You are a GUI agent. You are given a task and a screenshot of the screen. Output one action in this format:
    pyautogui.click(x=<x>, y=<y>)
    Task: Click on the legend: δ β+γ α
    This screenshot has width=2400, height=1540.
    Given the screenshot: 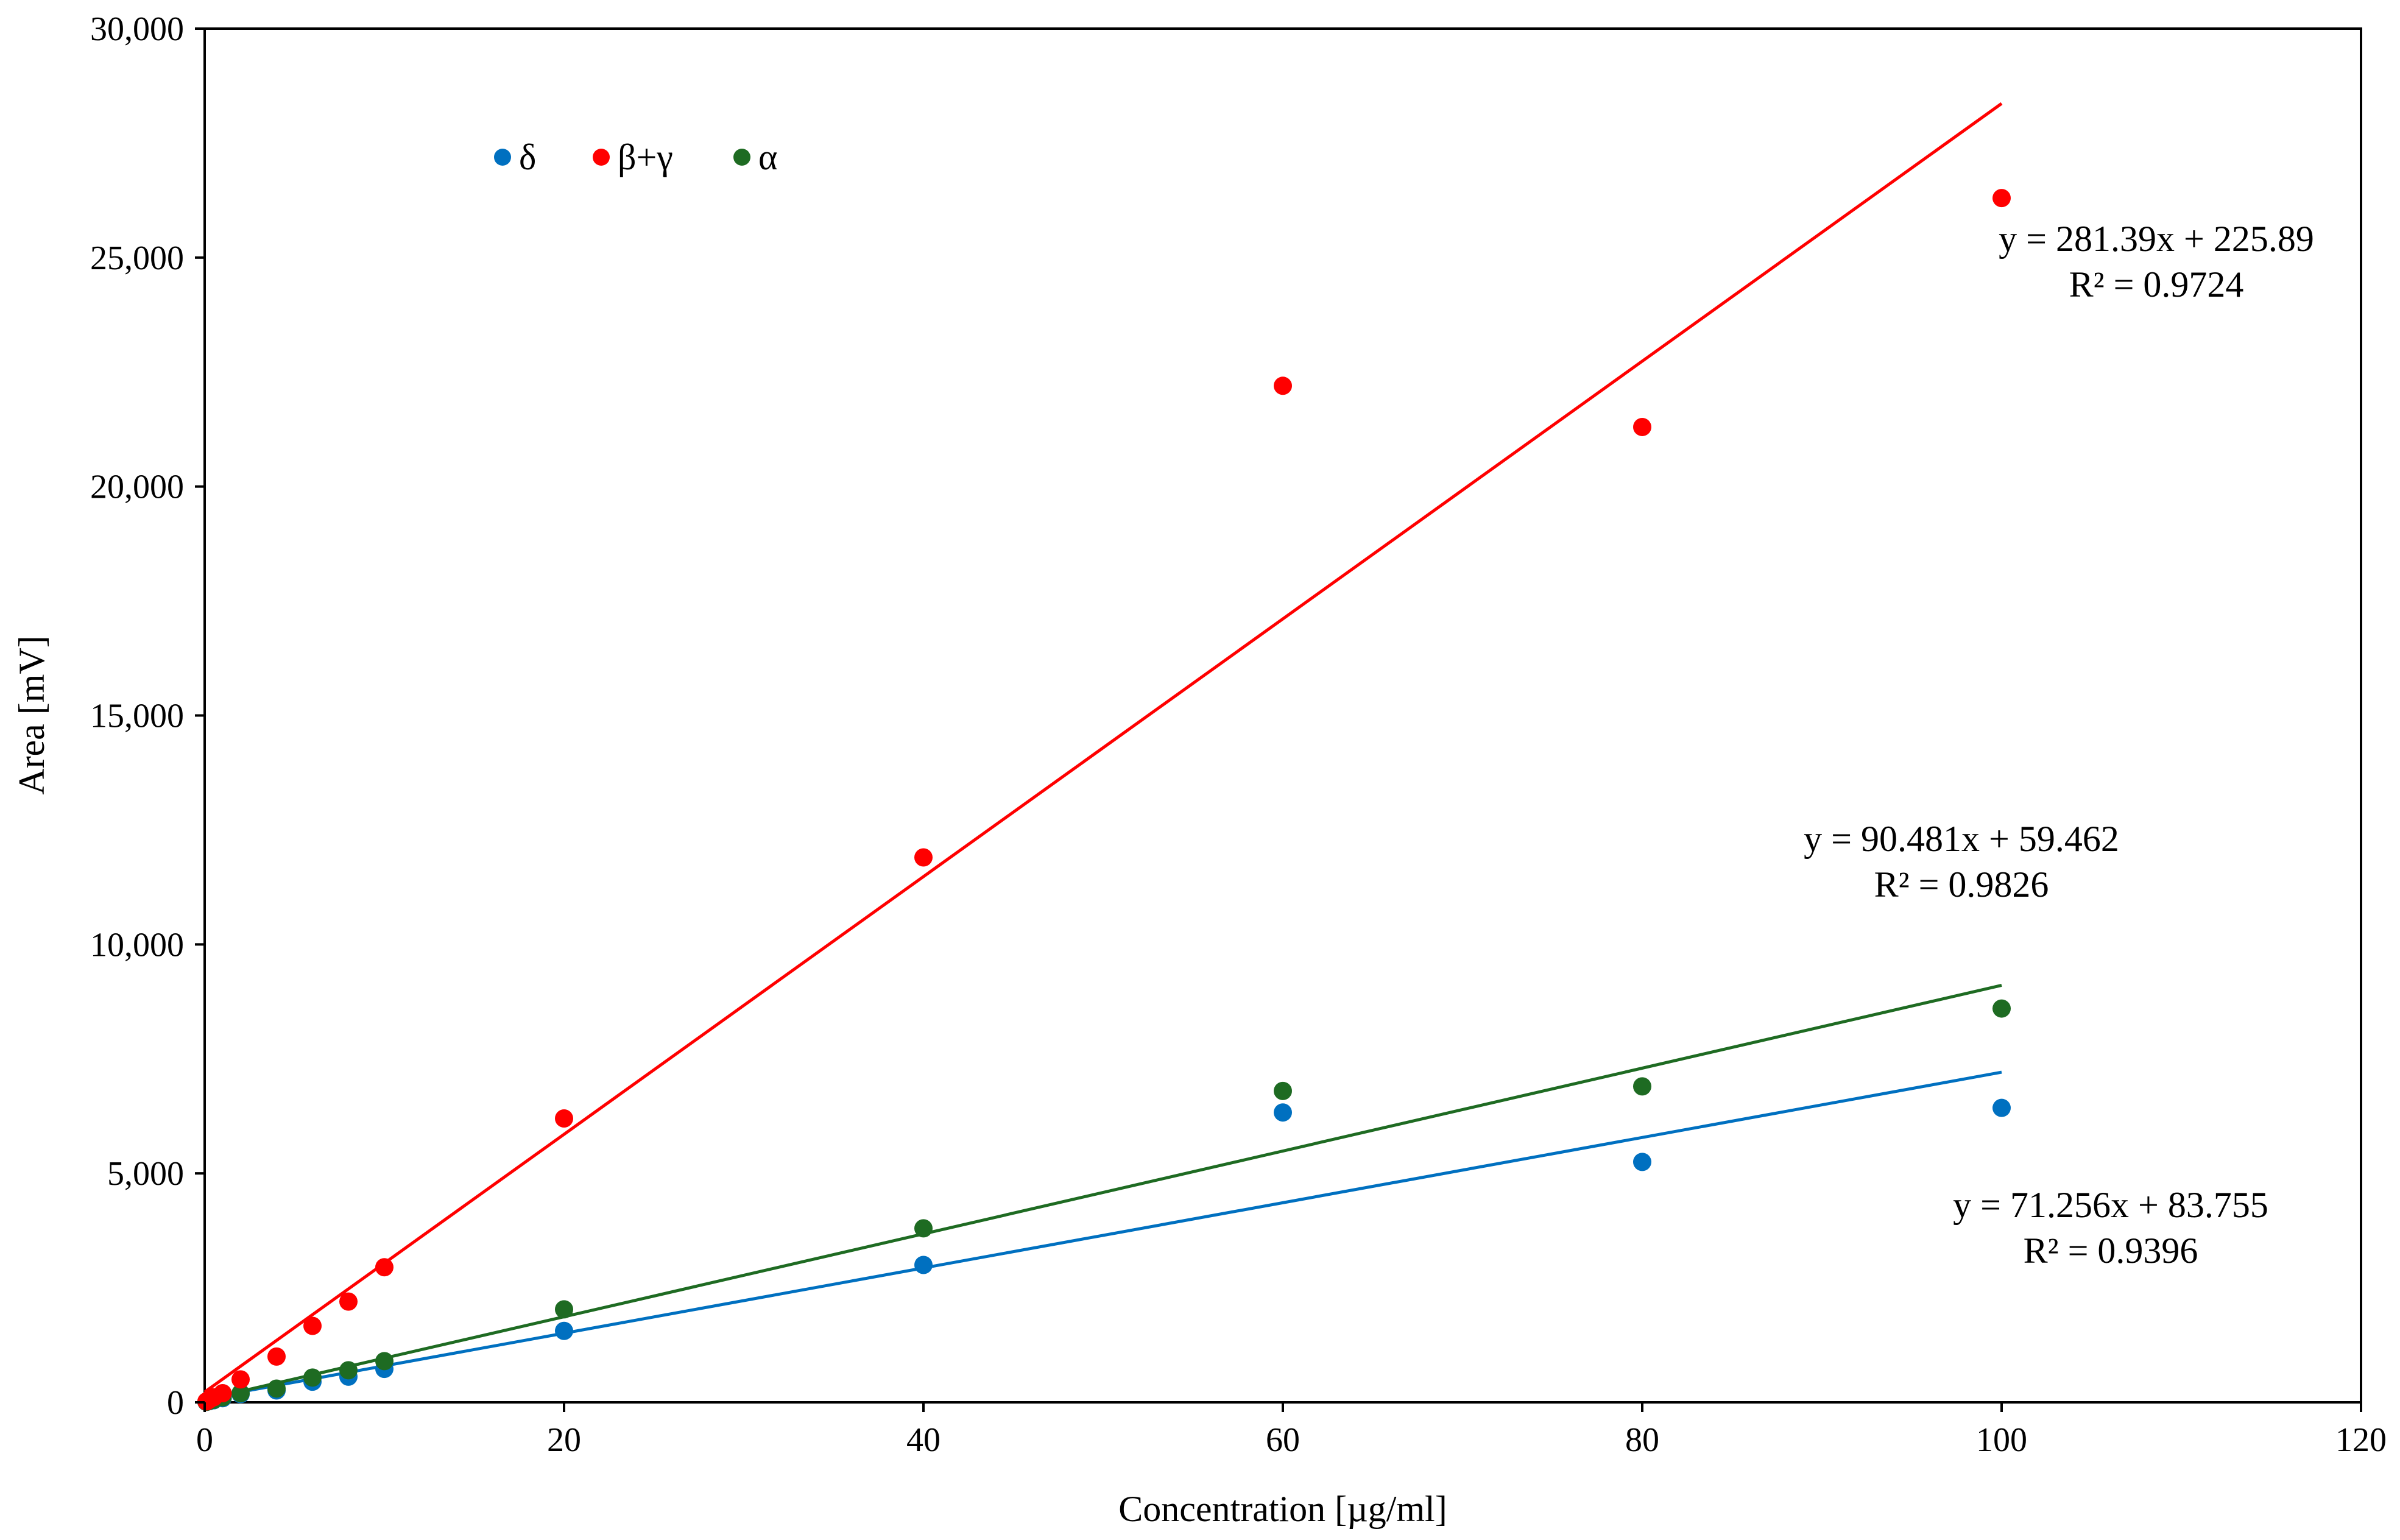 What is the action you would take?
    pyautogui.click(x=636, y=157)
    